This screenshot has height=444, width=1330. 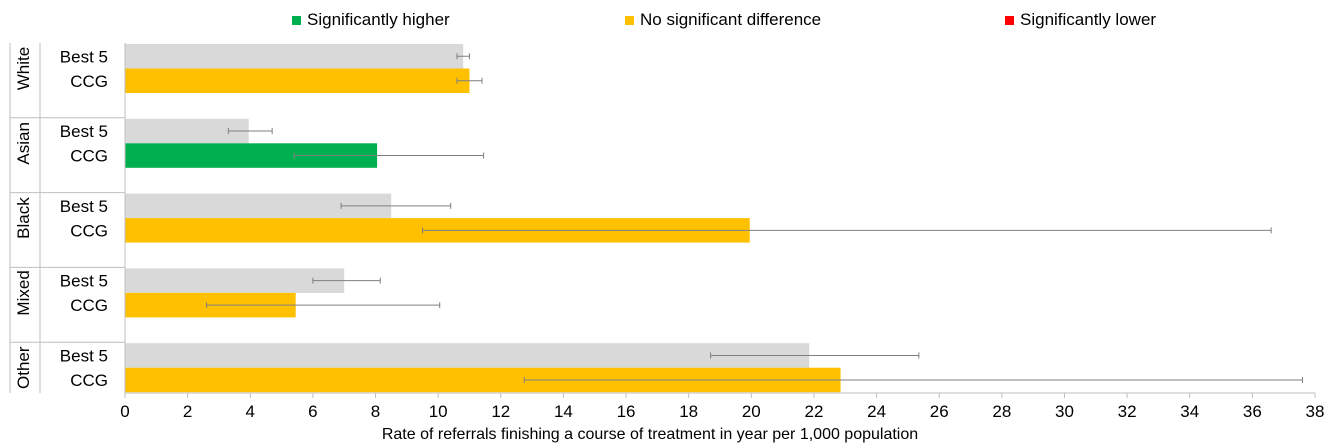 I want to click on legend-item-significantly-higher: Significantly higher, so click(x=371, y=20).